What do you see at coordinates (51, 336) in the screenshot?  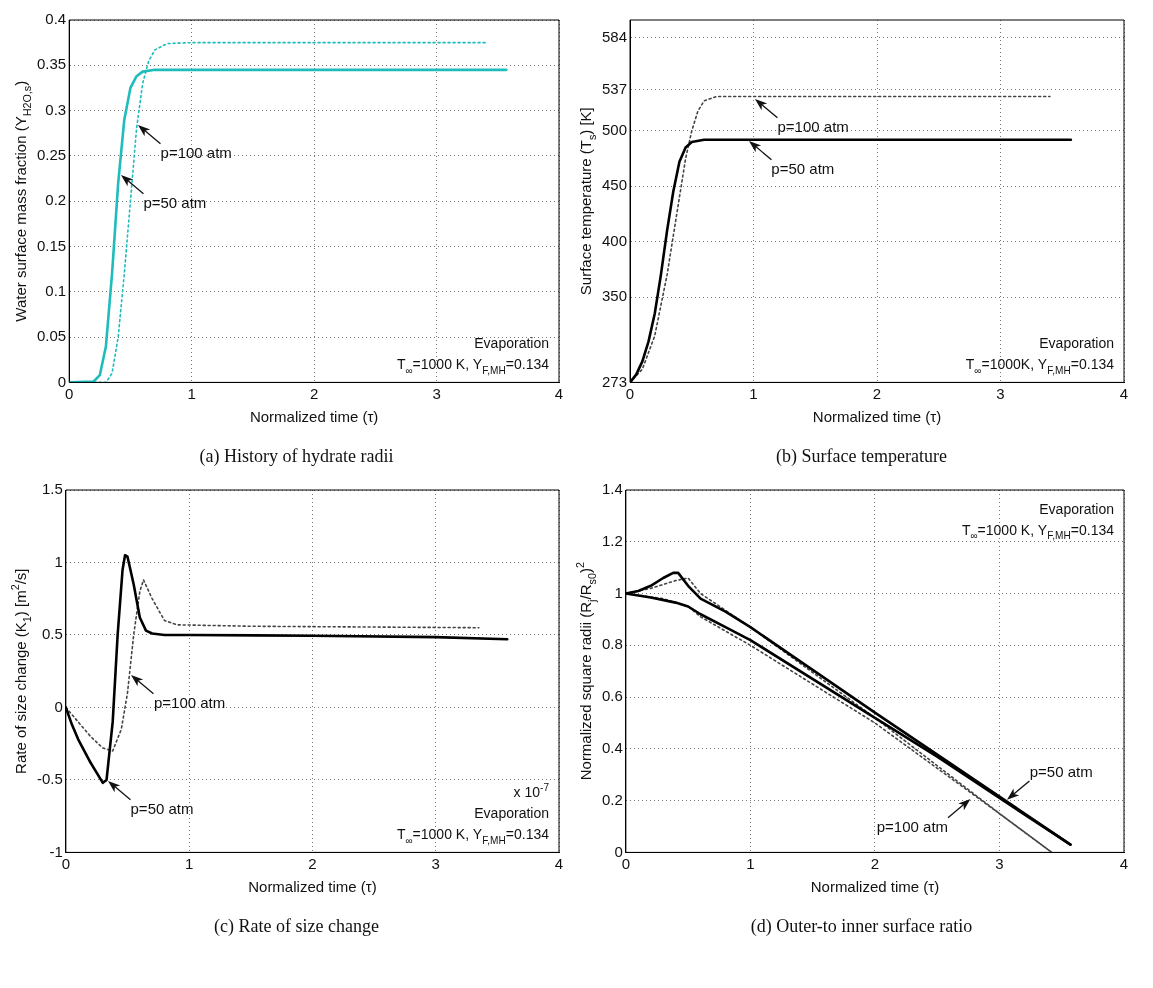 I see `y-tick-label: 0.05` at bounding box center [51, 336].